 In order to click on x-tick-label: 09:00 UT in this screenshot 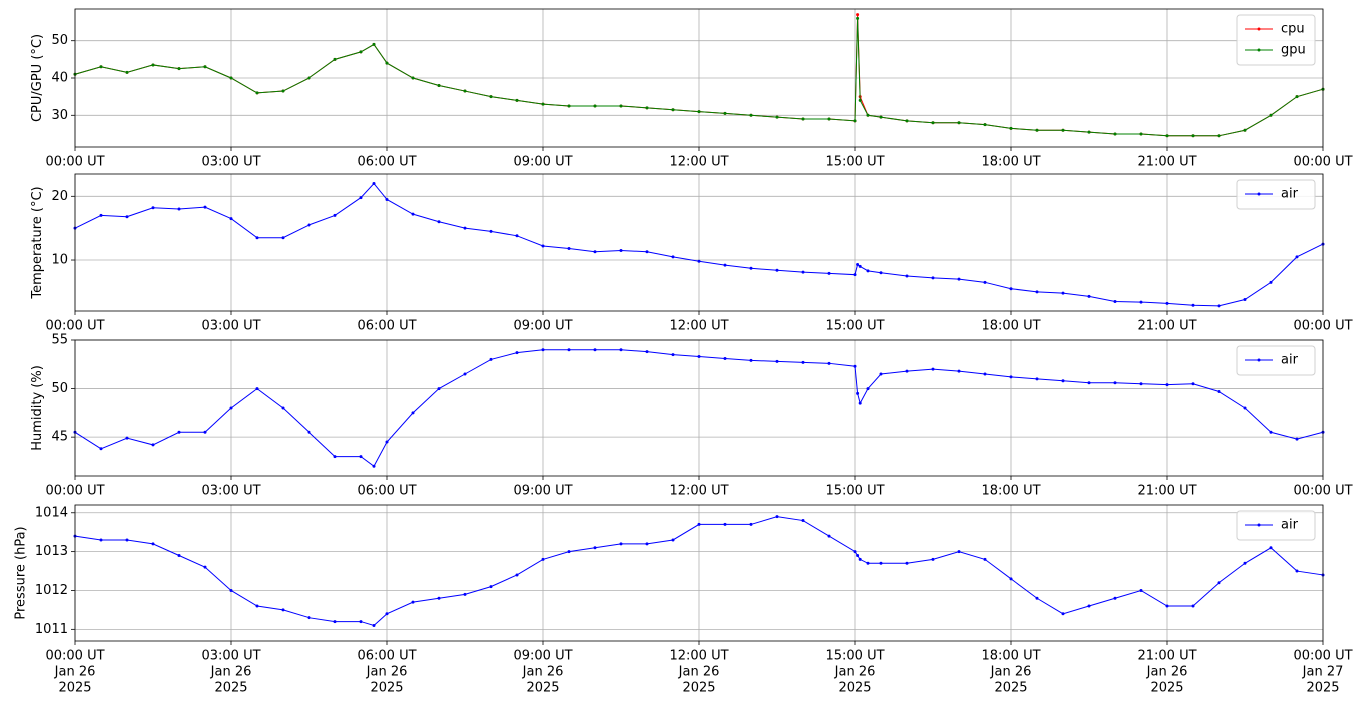, I will do `click(542, 162)`.